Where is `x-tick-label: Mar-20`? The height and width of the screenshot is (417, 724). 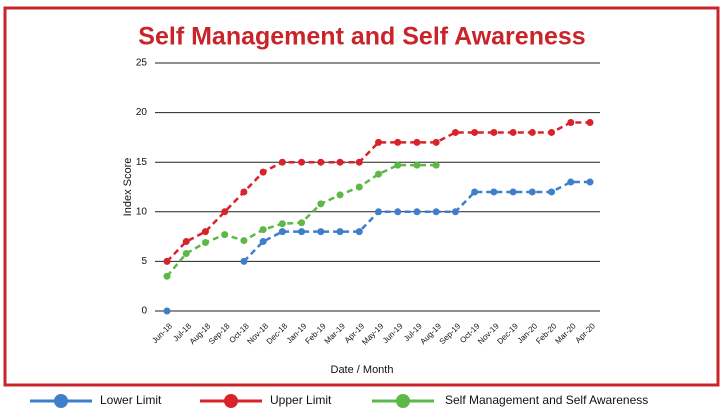
x-tick-label: Mar-20 is located at coordinates (565, 333).